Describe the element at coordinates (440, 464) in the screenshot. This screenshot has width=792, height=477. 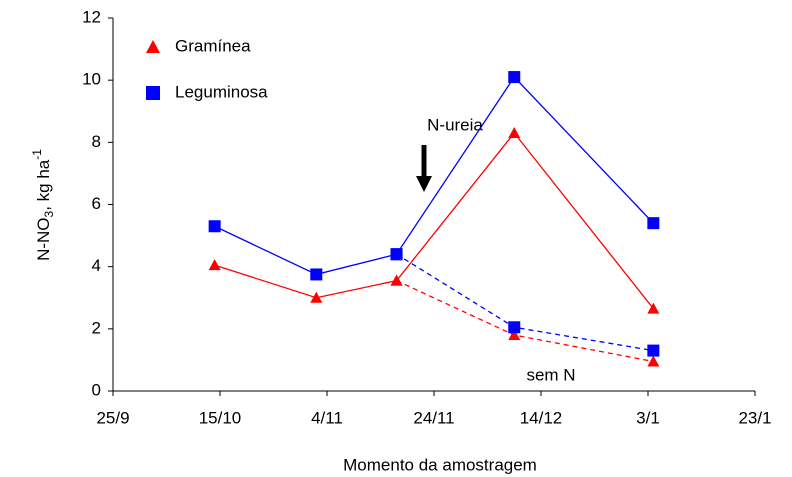
I see `x-axis-title: Momento da amostragem` at that location.